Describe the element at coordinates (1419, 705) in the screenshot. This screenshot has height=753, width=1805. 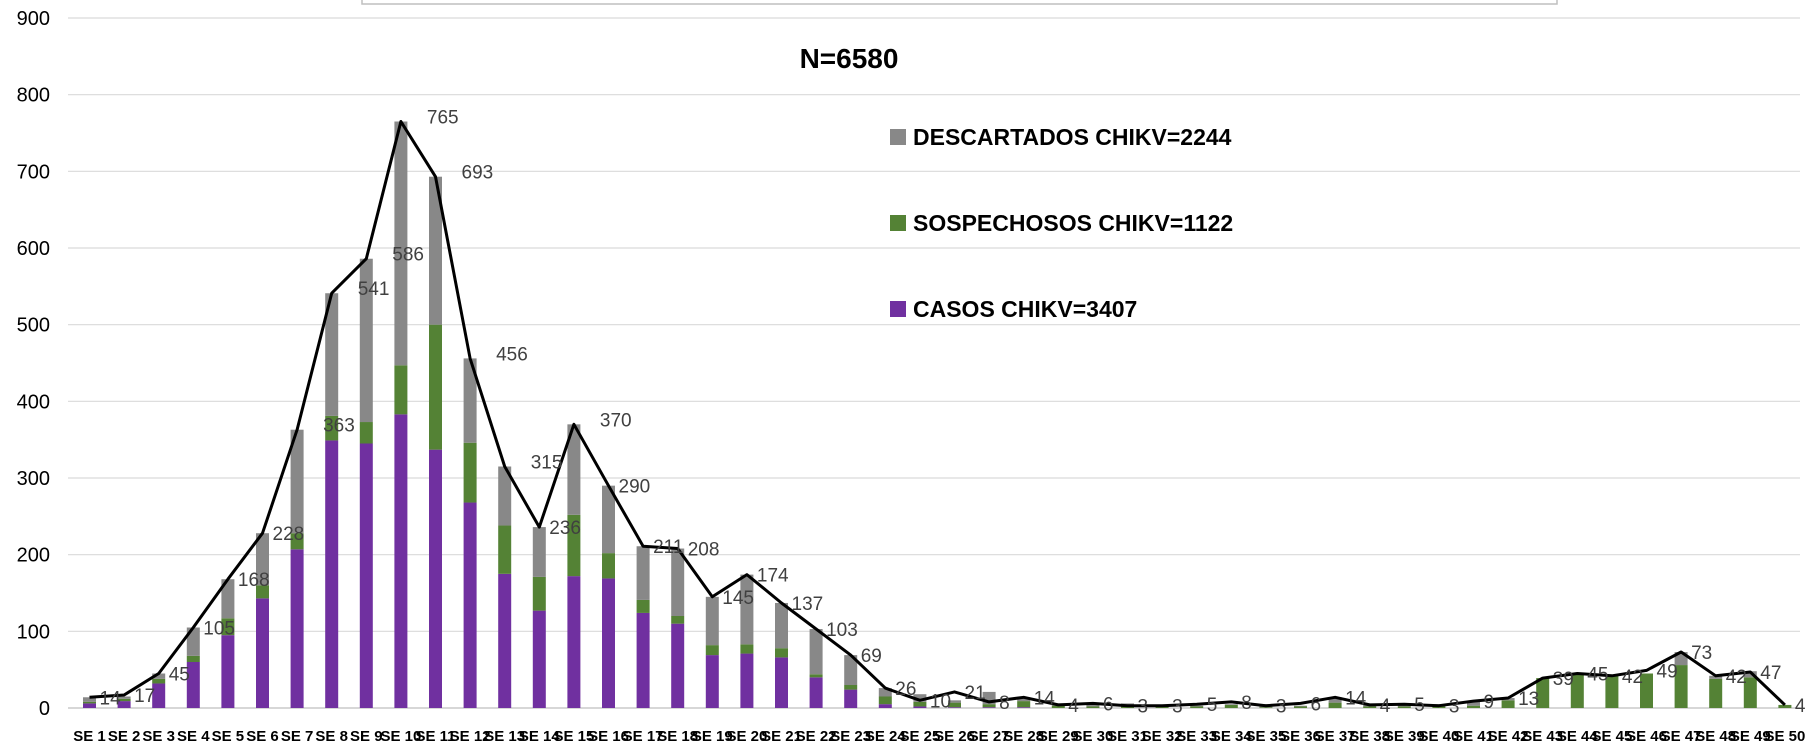
I see `data-label: 5` at that location.